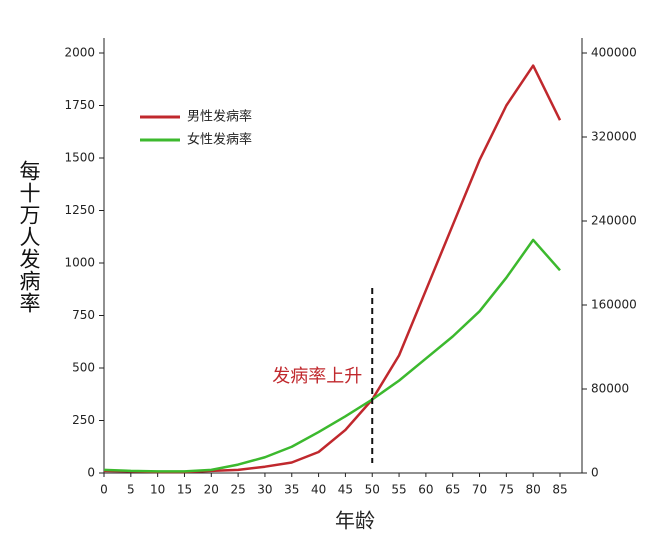  What do you see at coordinates (219, 140) in the screenshot?
I see `legend-label: 女性发病率` at bounding box center [219, 140].